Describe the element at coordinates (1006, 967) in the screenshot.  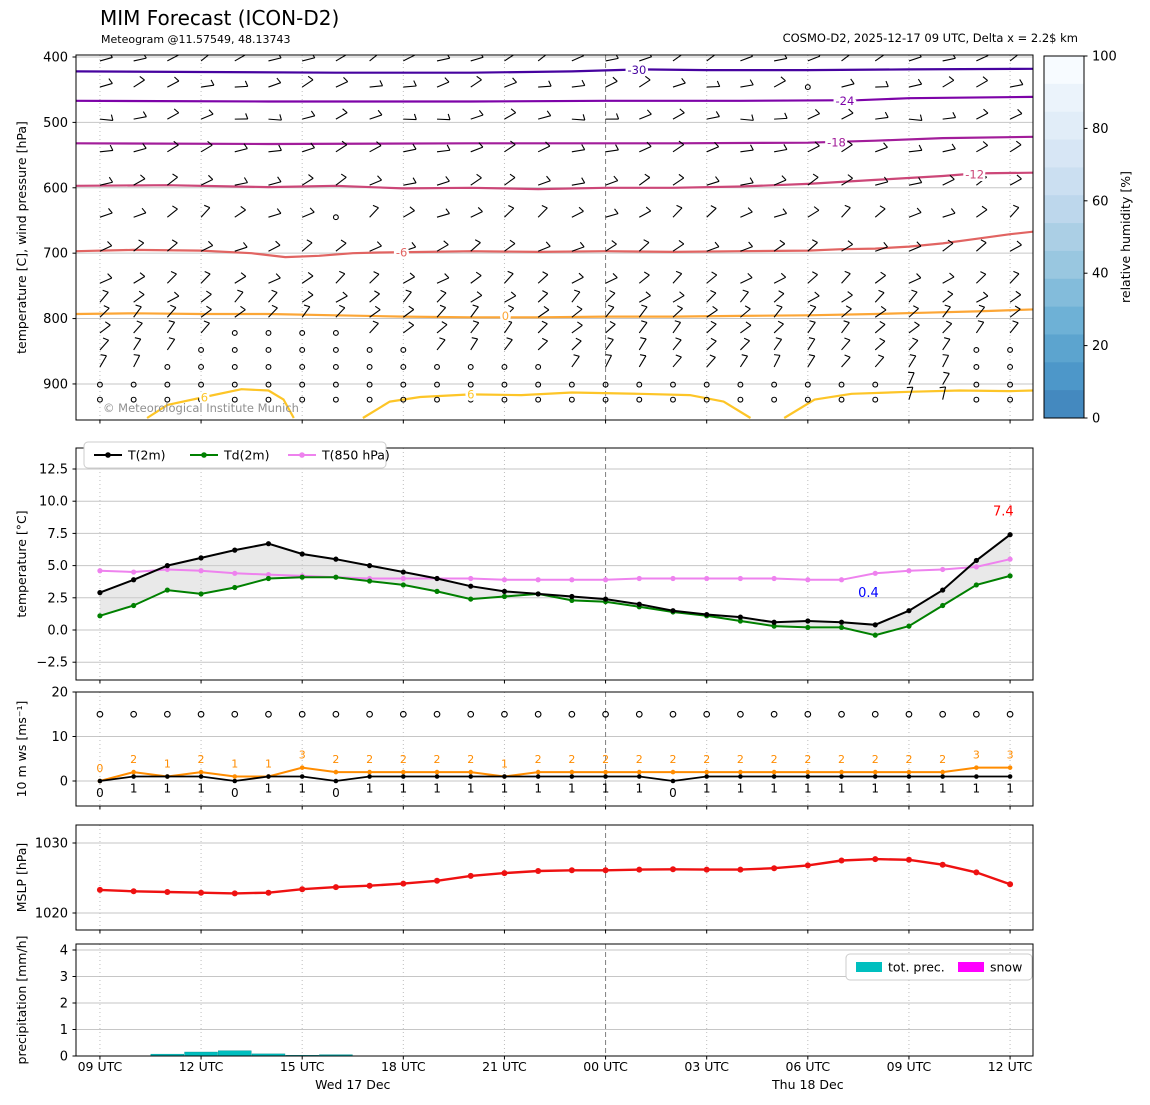
I see `legend-label-snow: snow` at that location.